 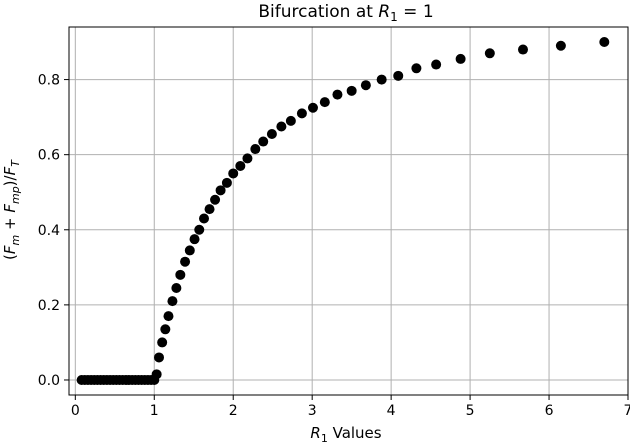 What do you see at coordinates (345, 433) in the screenshot?
I see `x-axis-label: R1 Values` at bounding box center [345, 433].